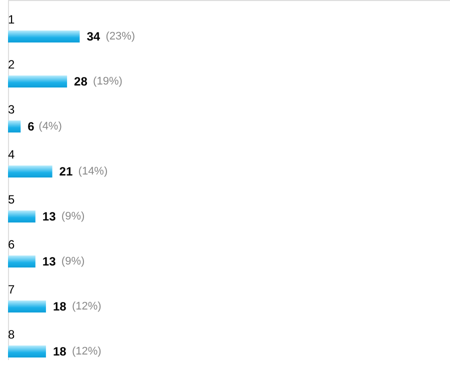 The width and height of the screenshot is (450, 376). Describe the element at coordinates (107, 82) in the screenshot. I see `annotation: (19%)` at that location.